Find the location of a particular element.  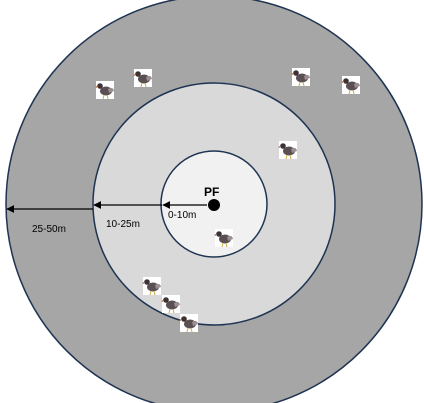

zone-label-outer: 25-50m is located at coordinates (49, 229).